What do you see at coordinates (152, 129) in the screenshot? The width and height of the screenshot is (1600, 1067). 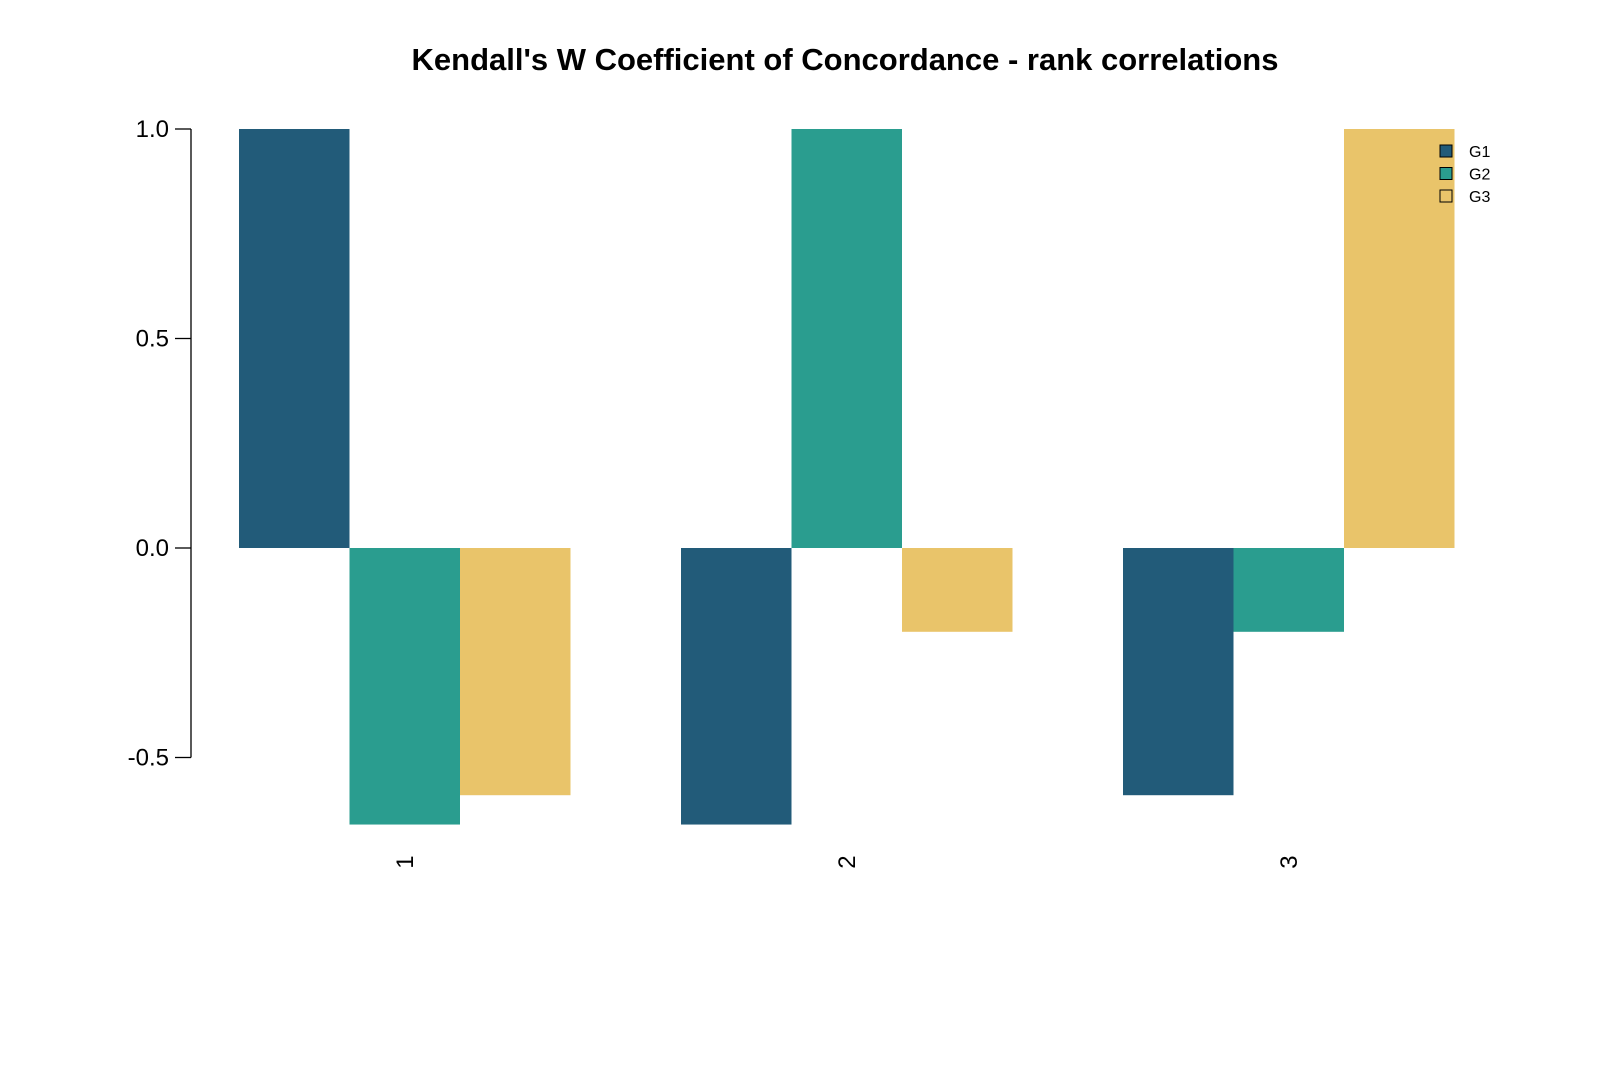 I see `y-tick-label: 1.0` at bounding box center [152, 129].